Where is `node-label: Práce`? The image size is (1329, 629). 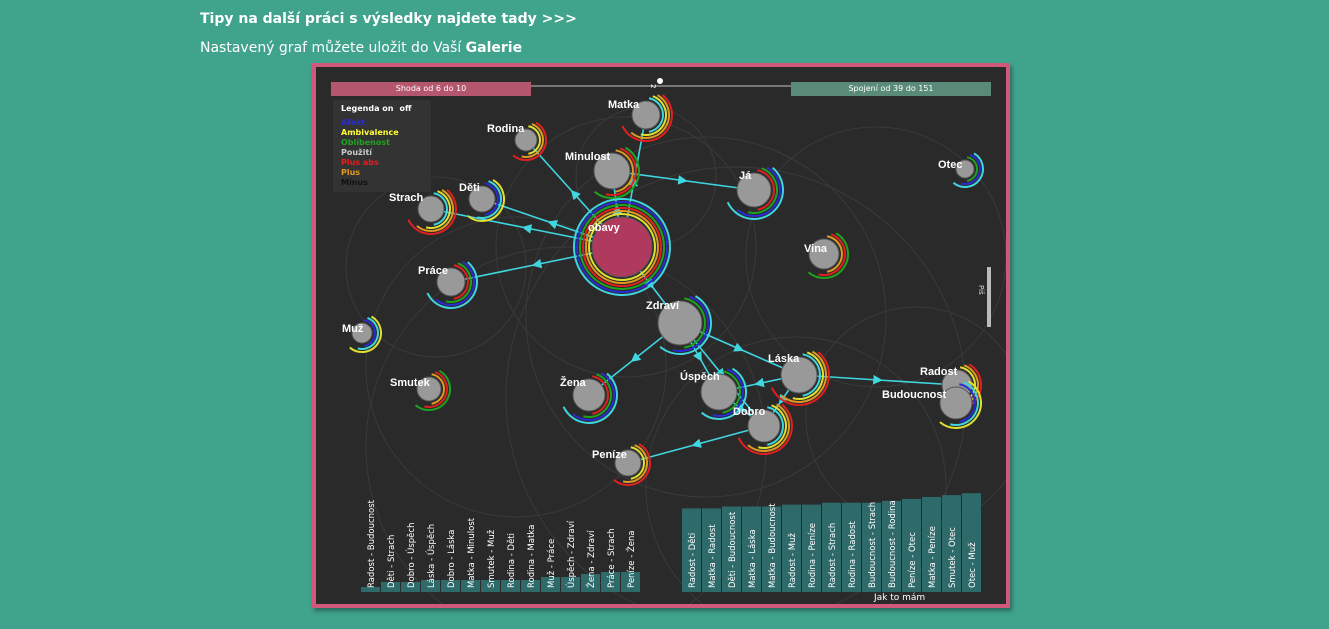
node-label: Práce is located at coordinates (433, 271).